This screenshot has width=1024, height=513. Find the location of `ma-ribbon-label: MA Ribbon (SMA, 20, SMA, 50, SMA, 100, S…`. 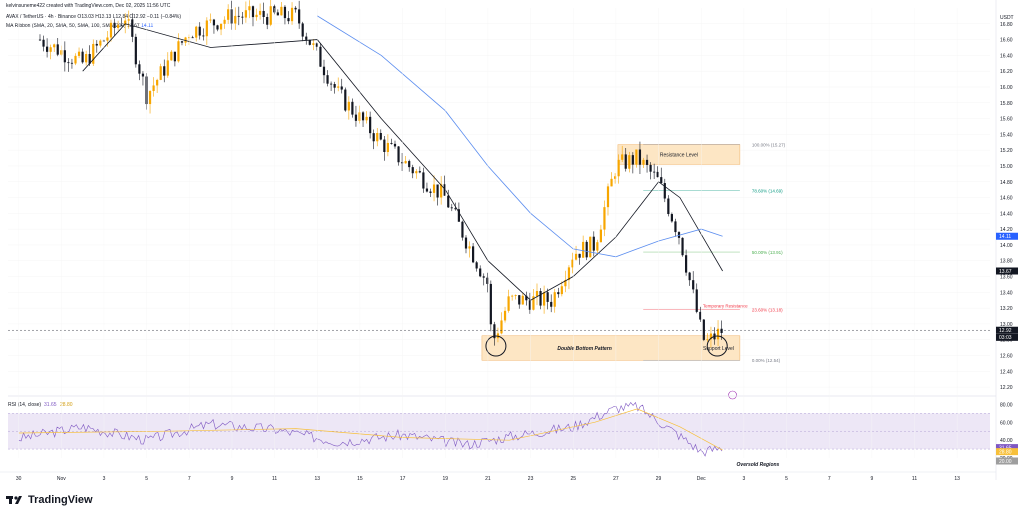

ma-ribbon-label: MA Ribbon (SMA, 20, SMA, 50, SMA, 100, S… is located at coordinates (66, 26).